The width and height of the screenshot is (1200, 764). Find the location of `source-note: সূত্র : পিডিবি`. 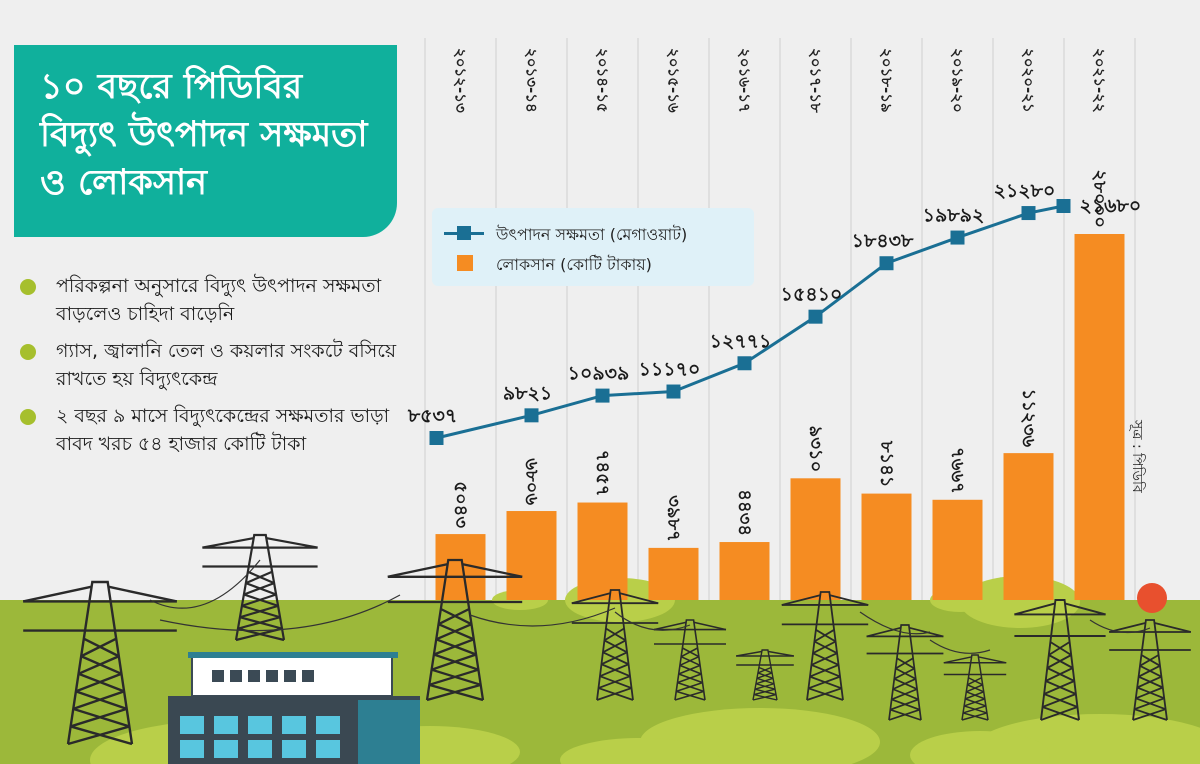

source-note: সূত্র : পিডিবি is located at coordinates (1137, 456).